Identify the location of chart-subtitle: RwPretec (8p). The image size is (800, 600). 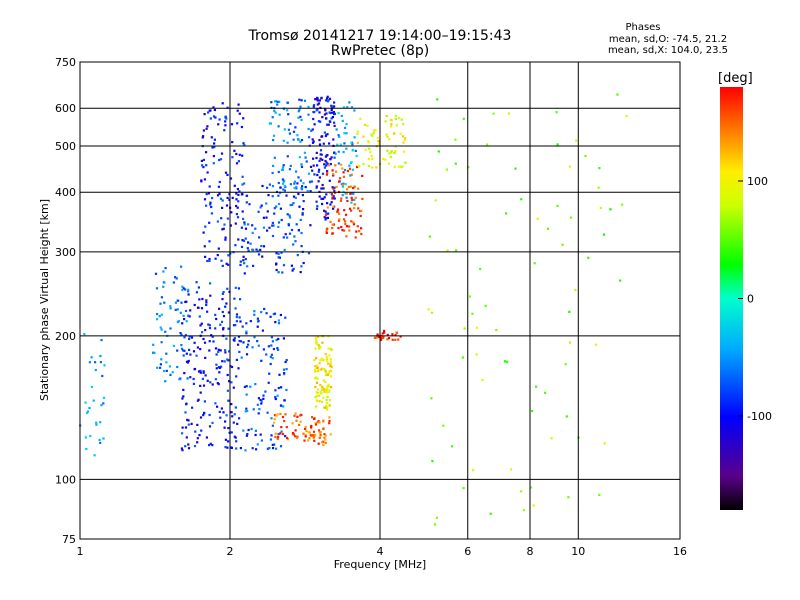
(380, 51).